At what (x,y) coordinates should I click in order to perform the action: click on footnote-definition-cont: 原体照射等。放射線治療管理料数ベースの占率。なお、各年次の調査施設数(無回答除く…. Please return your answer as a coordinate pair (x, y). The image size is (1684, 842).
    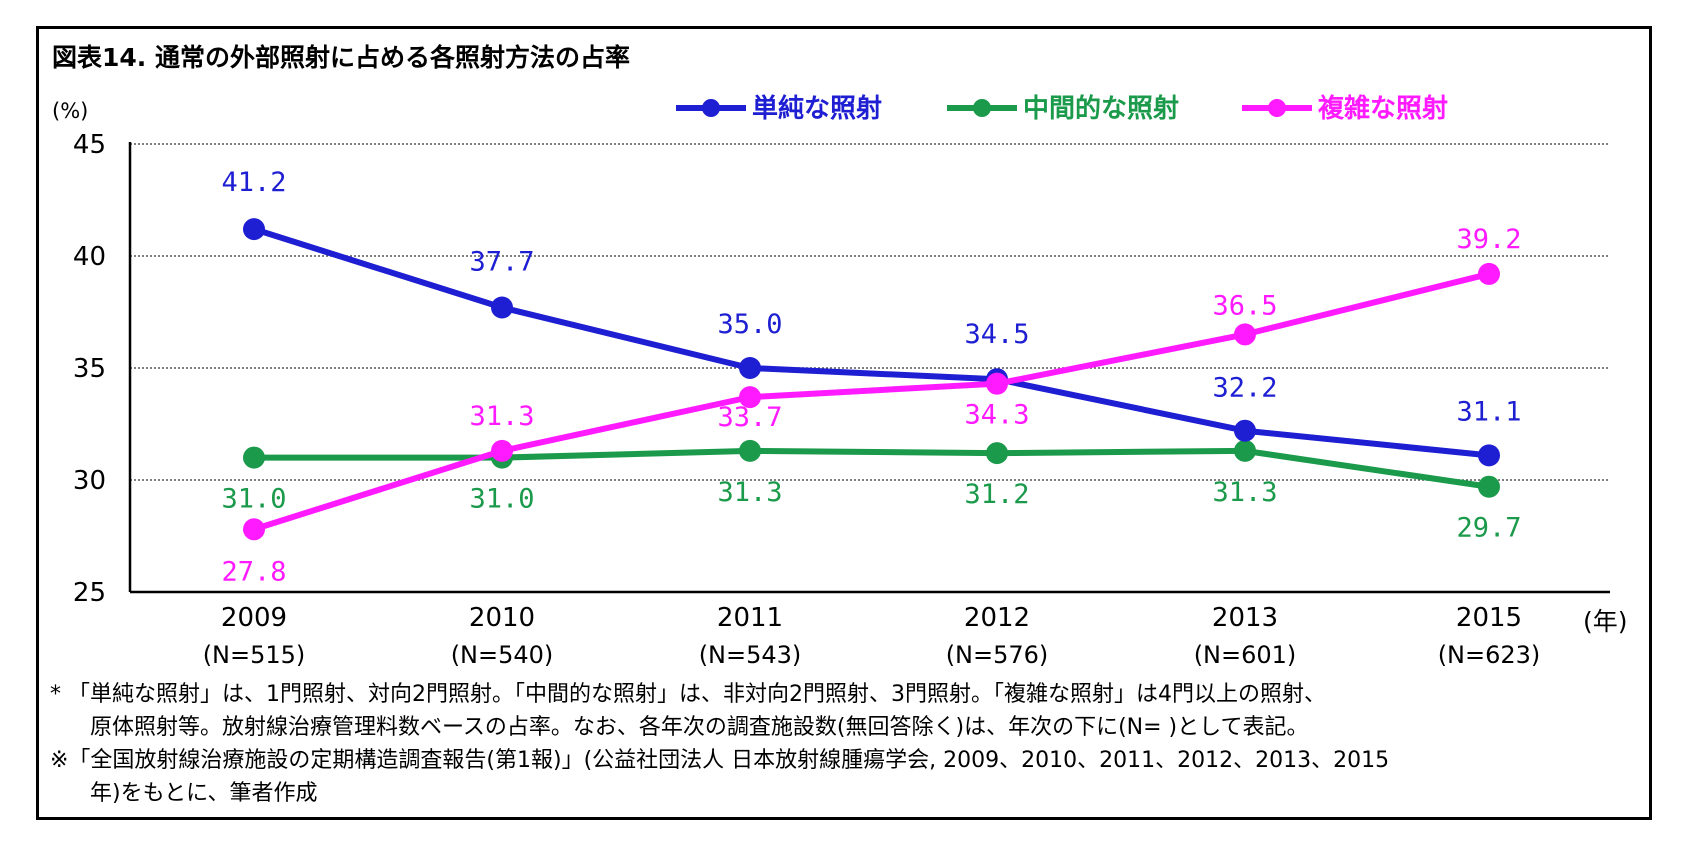
    Looking at the image, I should click on (699, 727).